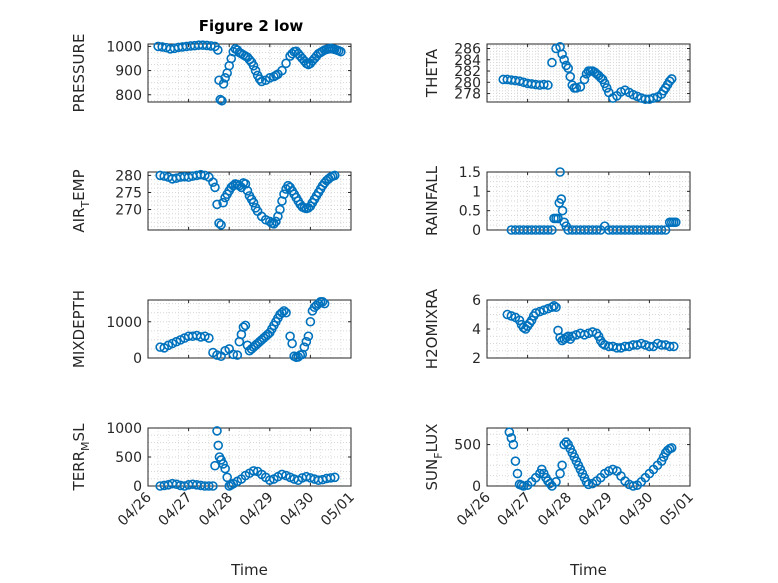 Image resolution: width=778 pixels, height=583 pixels. I want to click on y-tick-label: 1, so click(476, 192).